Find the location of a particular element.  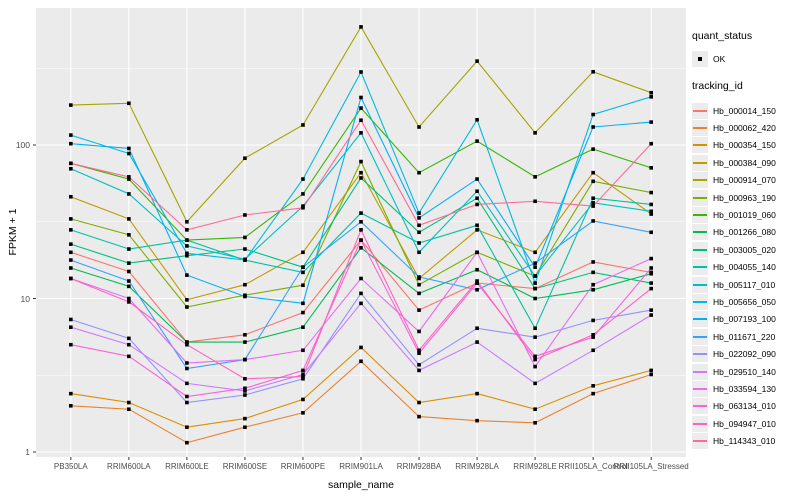

legend-quant-status-title: quant_status is located at coordinates (722, 36).